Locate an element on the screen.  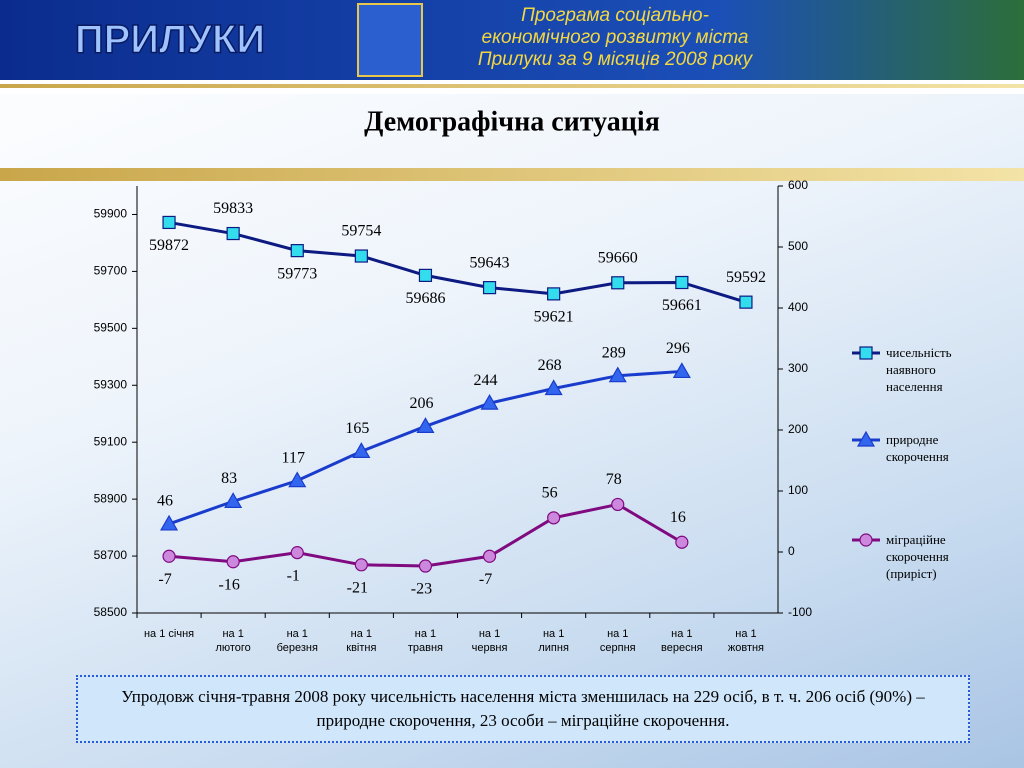
program-line: економічного розвитку міста is located at coordinates (615, 37).